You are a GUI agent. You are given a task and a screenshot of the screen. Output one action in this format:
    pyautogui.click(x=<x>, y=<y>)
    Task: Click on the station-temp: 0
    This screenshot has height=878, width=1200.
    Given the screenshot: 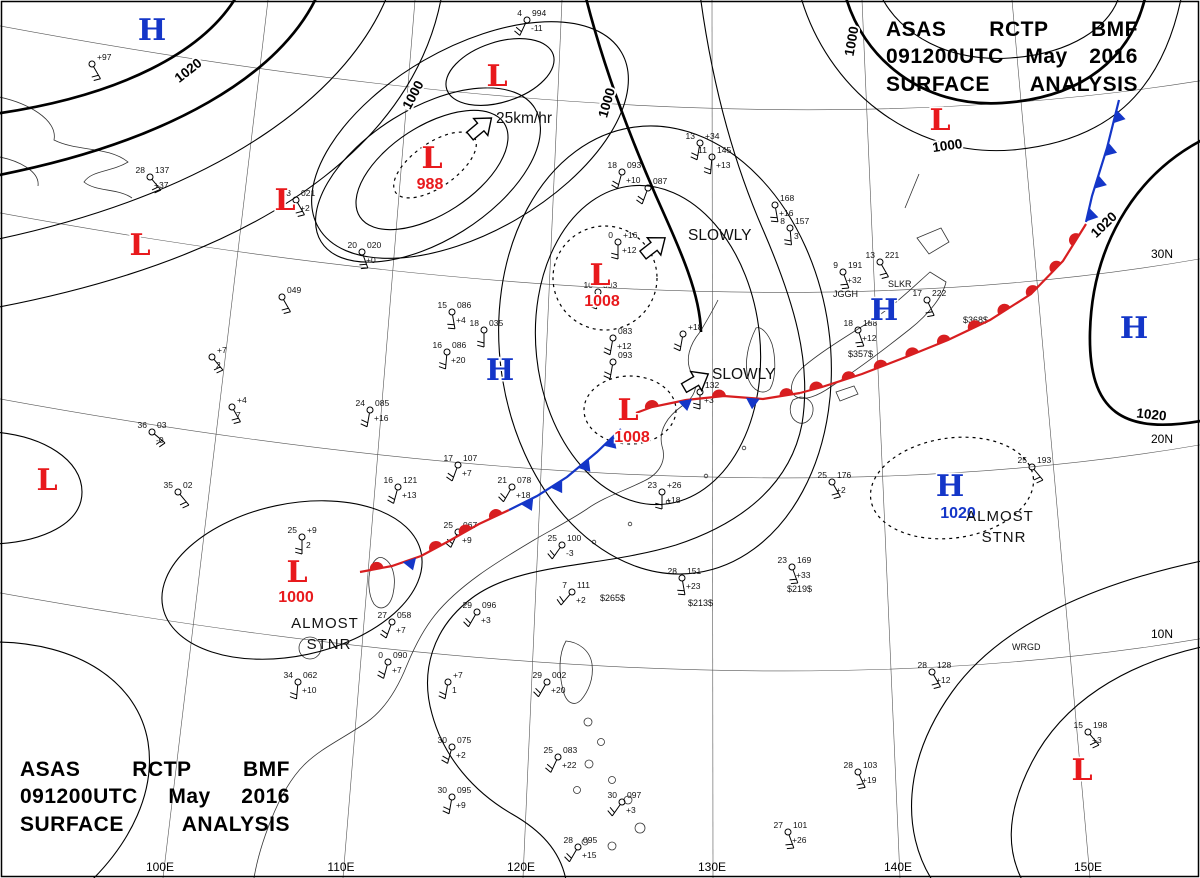 What is the action you would take?
    pyautogui.click(x=380, y=655)
    